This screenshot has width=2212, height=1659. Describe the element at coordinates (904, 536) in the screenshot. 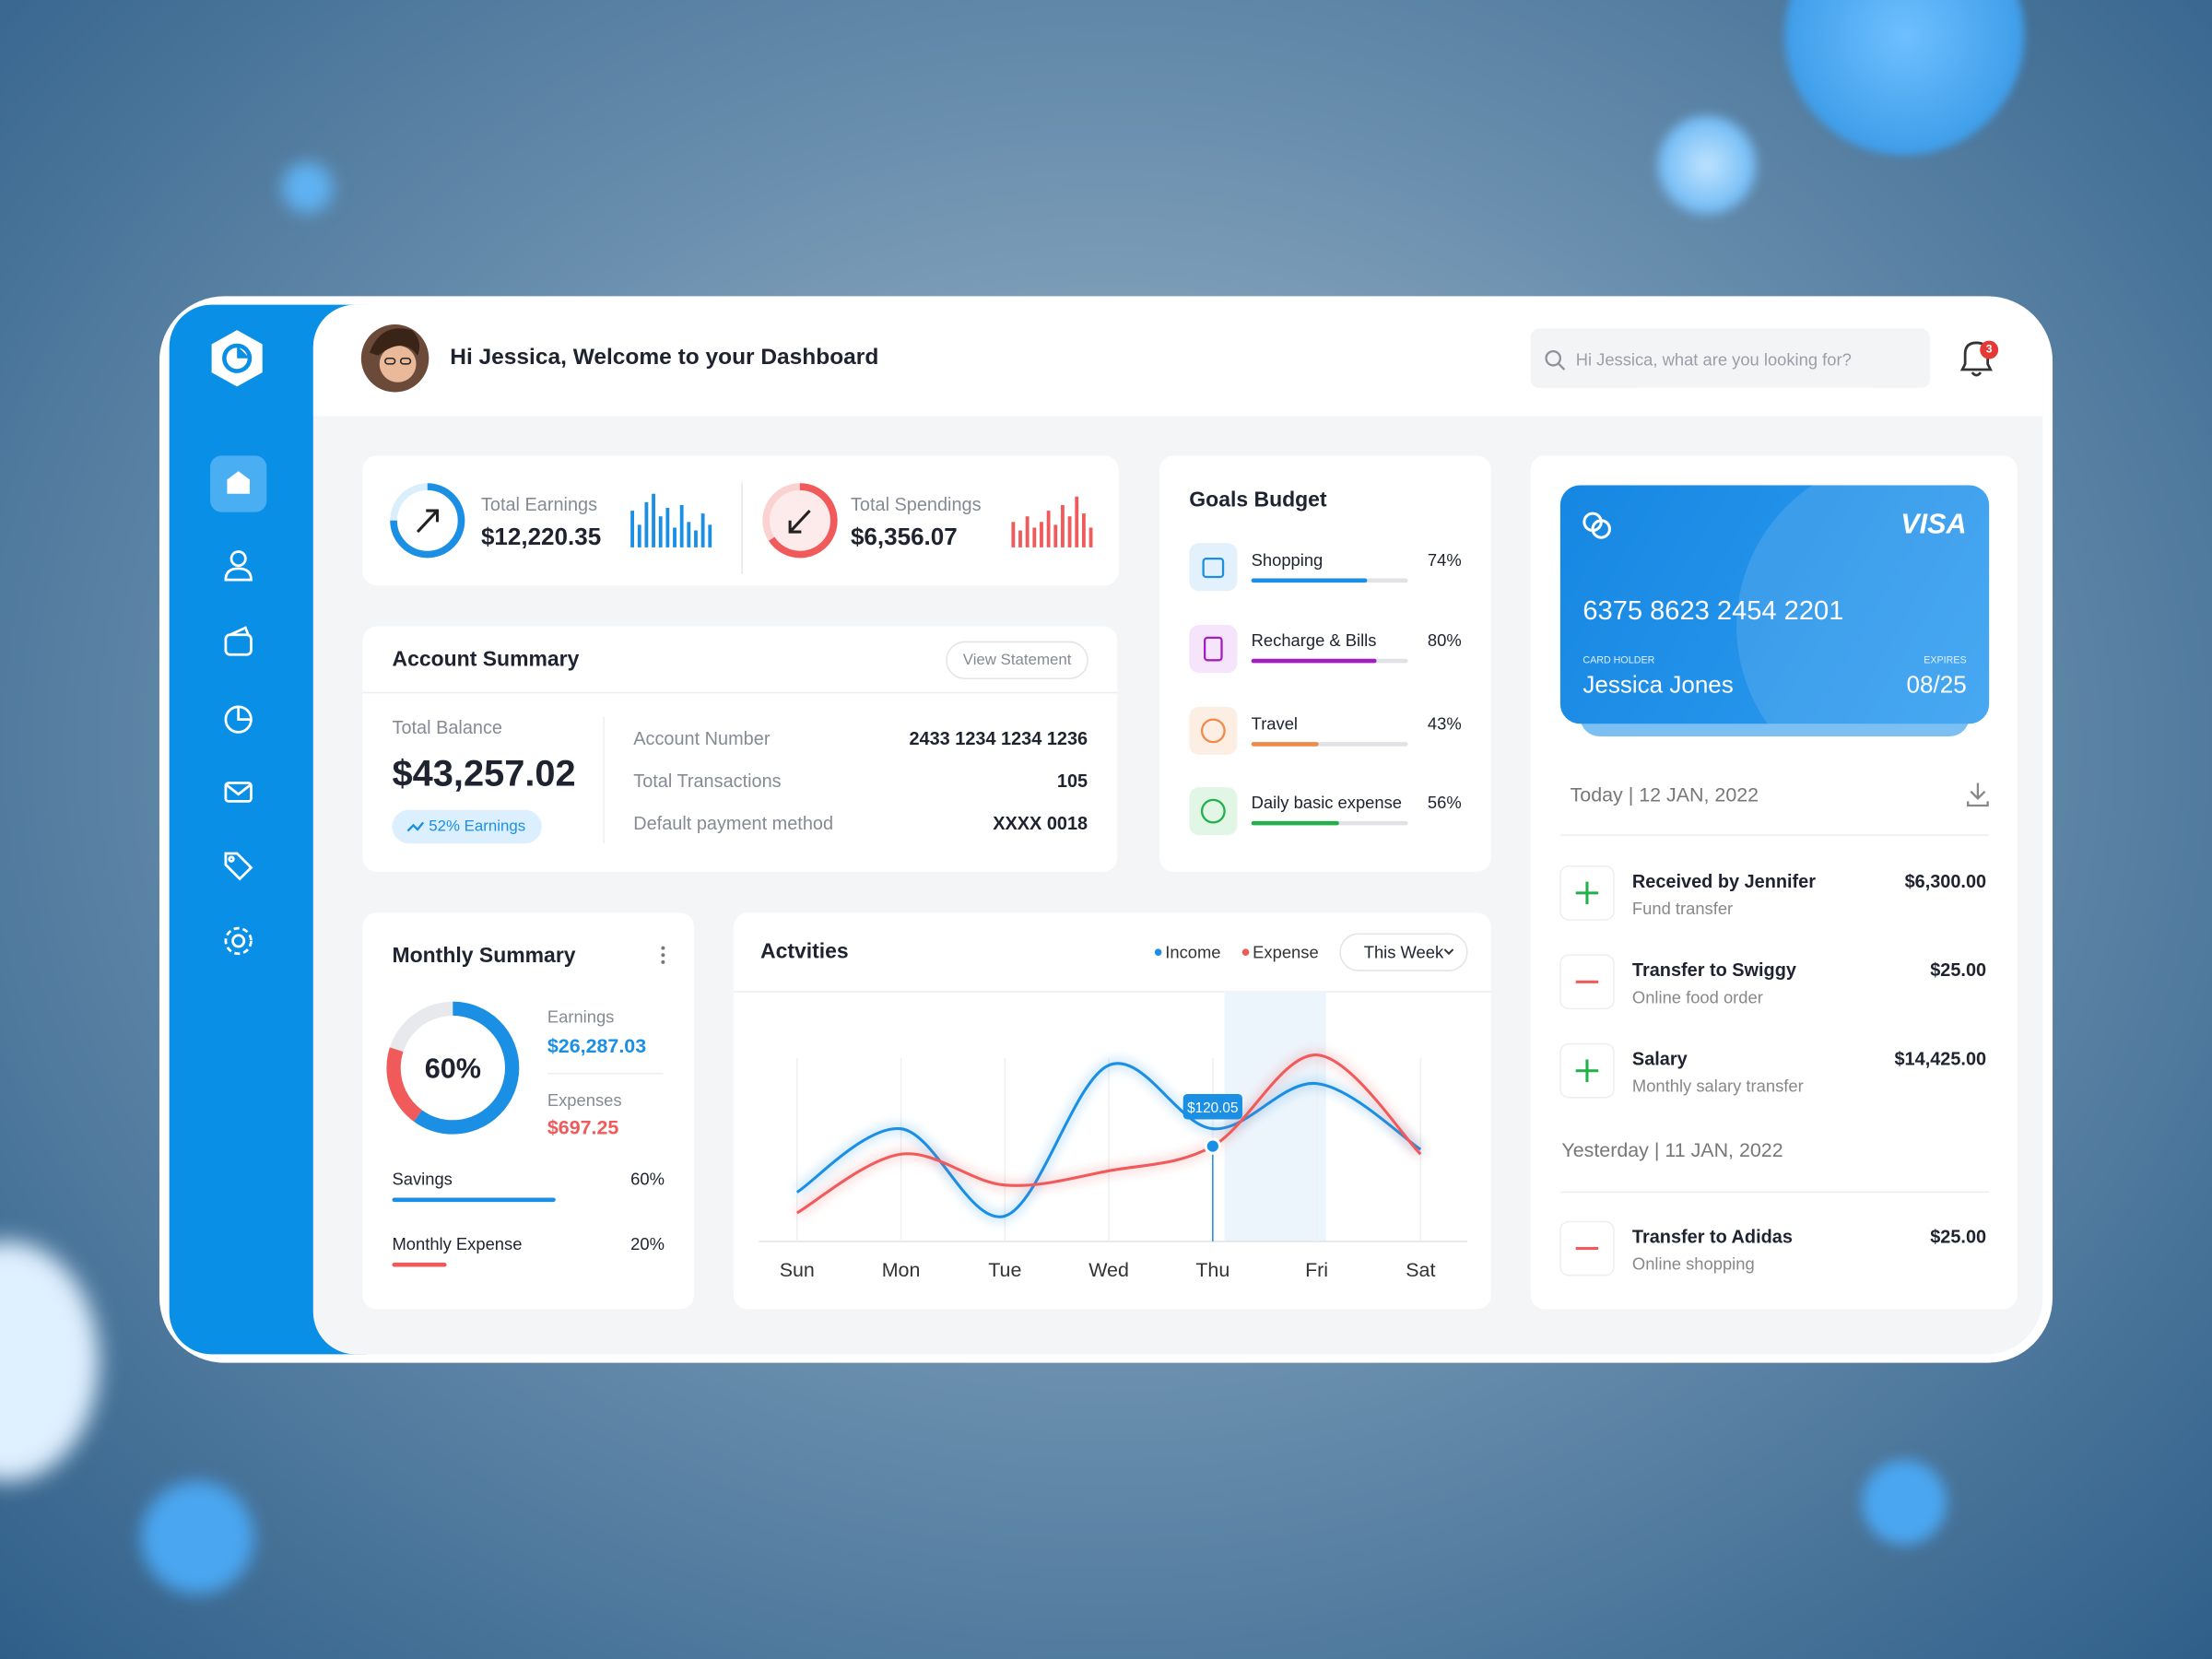

I see `spendings-amount: $6,356.07` at that location.